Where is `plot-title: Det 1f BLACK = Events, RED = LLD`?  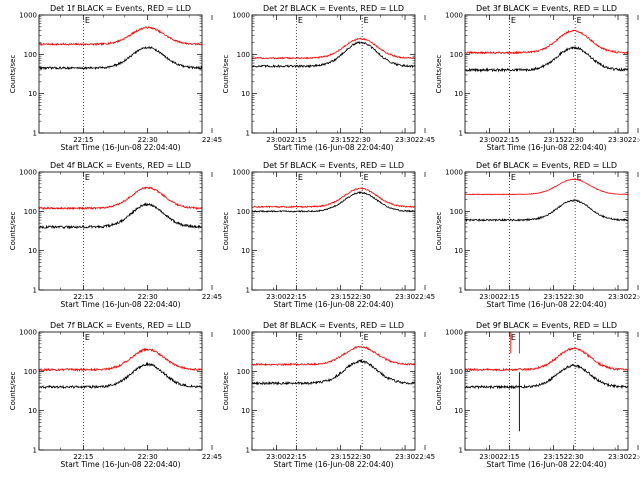 plot-title: Det 1f BLACK = Events, RED = LLD is located at coordinates (120, 8).